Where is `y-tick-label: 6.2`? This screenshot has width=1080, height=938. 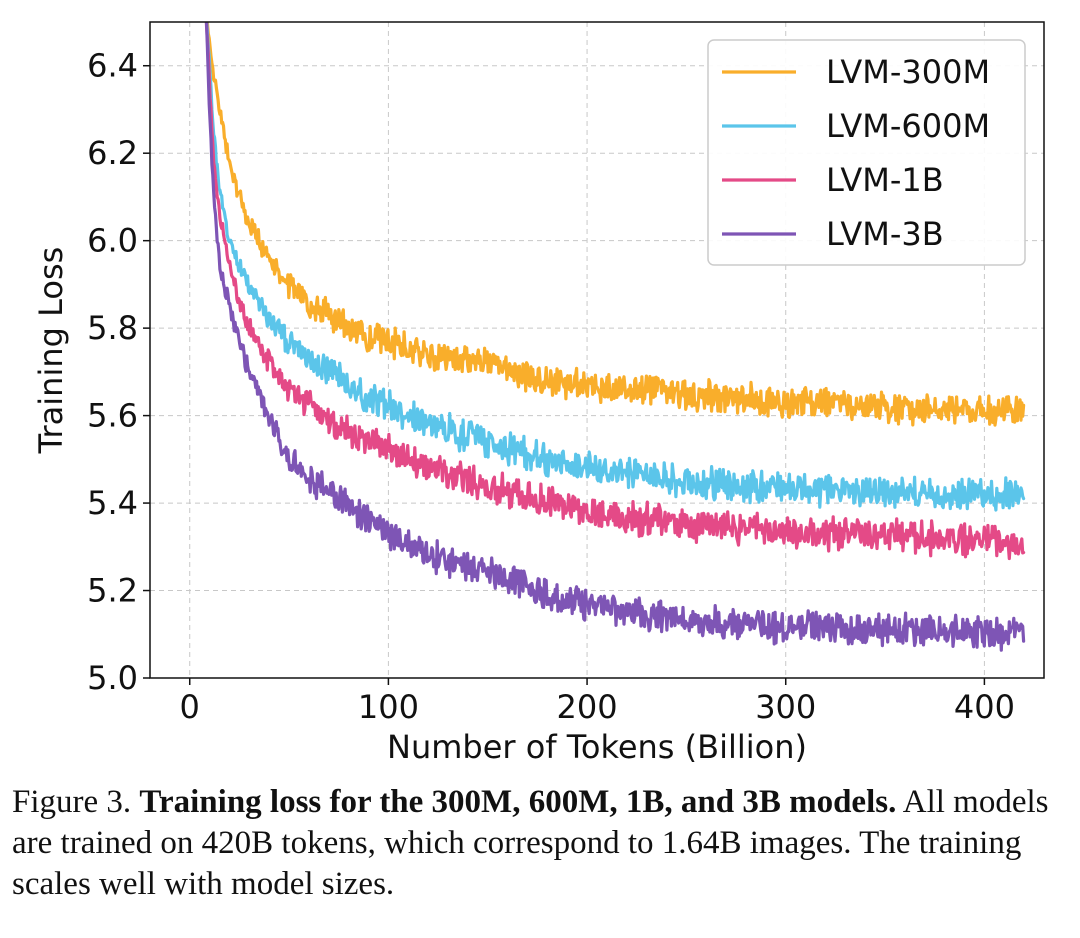
y-tick-label: 6.2 is located at coordinates (112, 153).